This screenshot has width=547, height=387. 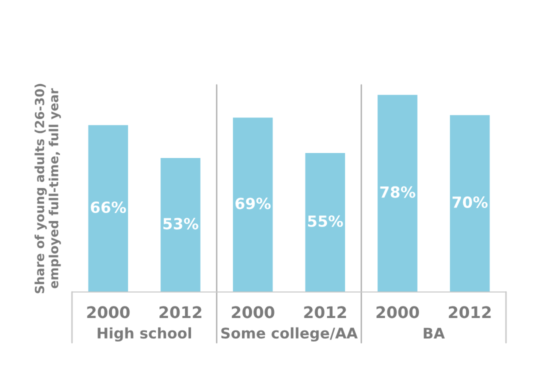 I want to click on data-label: 53%, so click(x=180, y=224).